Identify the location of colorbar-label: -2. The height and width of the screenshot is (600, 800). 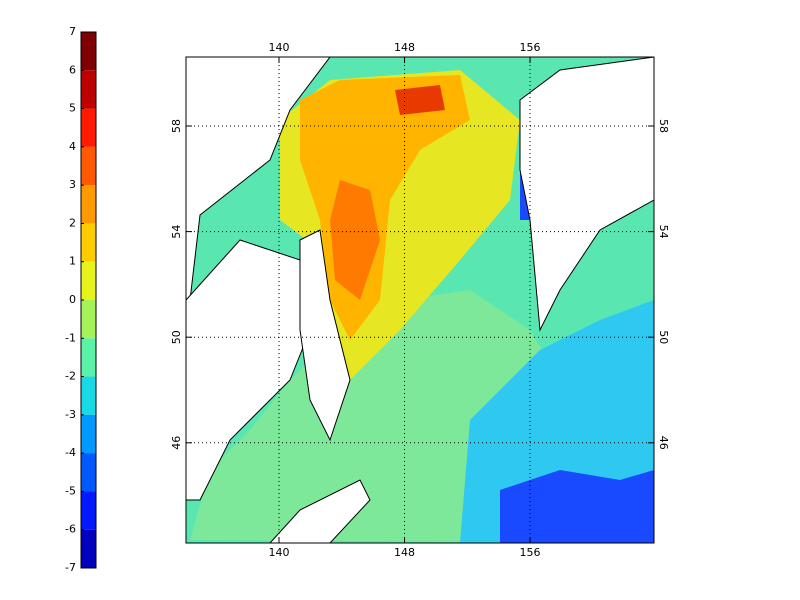
(70, 376).